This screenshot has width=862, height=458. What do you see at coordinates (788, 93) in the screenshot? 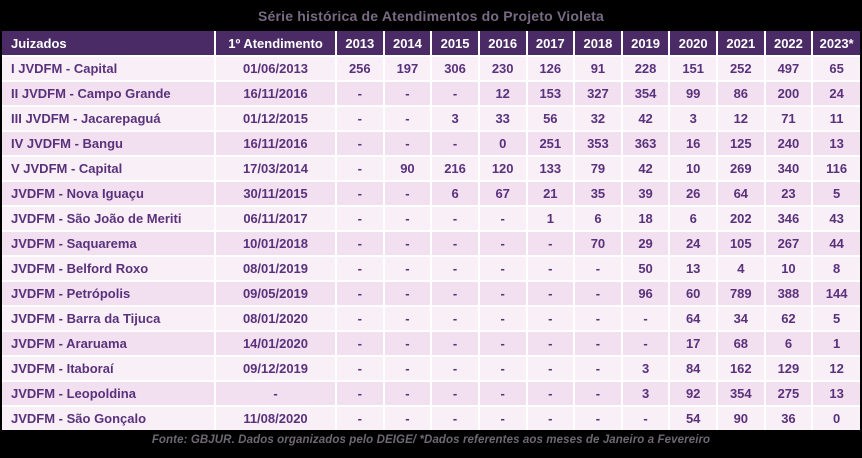
I see `value-cell: 200` at bounding box center [788, 93].